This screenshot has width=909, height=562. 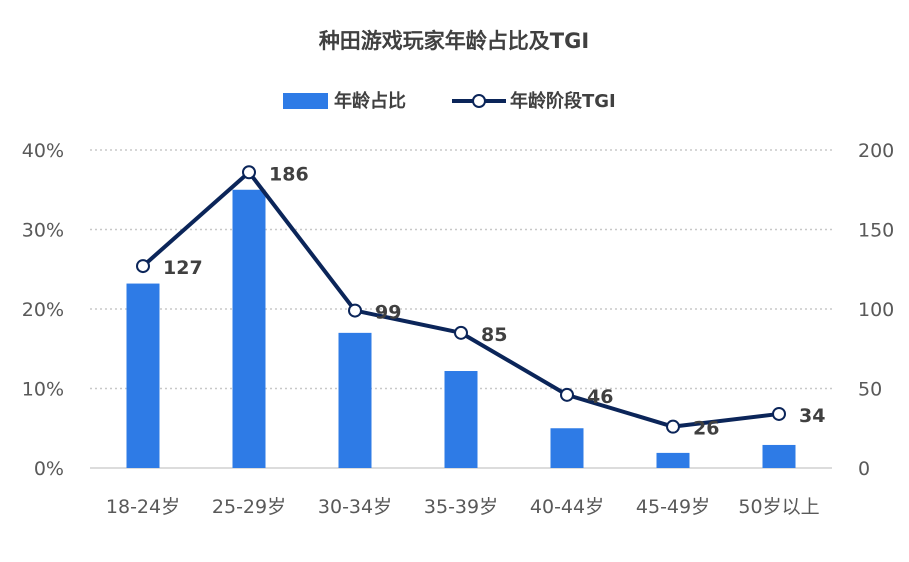 I want to click on x-axis-category-label: 50岁以上, so click(x=778, y=507).